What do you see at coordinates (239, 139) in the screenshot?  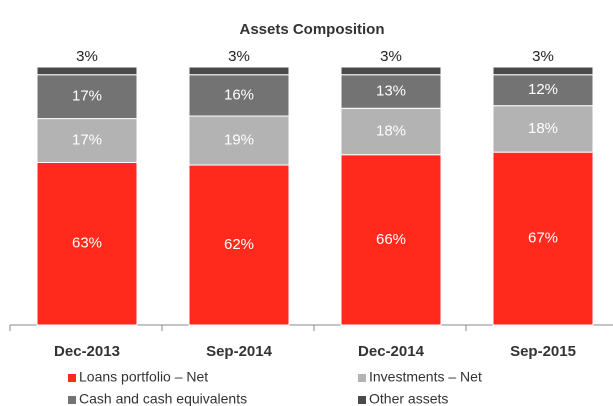 I see `data-label: 19%` at bounding box center [239, 139].